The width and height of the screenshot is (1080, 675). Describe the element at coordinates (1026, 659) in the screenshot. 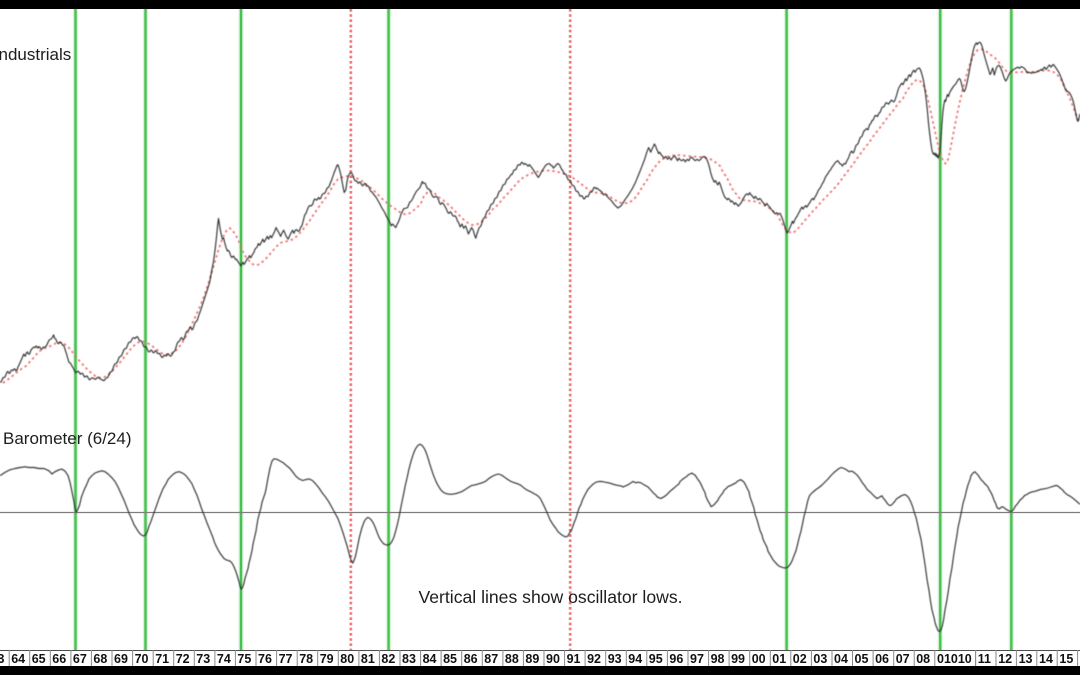

I see `svg-text: 13` at that location.